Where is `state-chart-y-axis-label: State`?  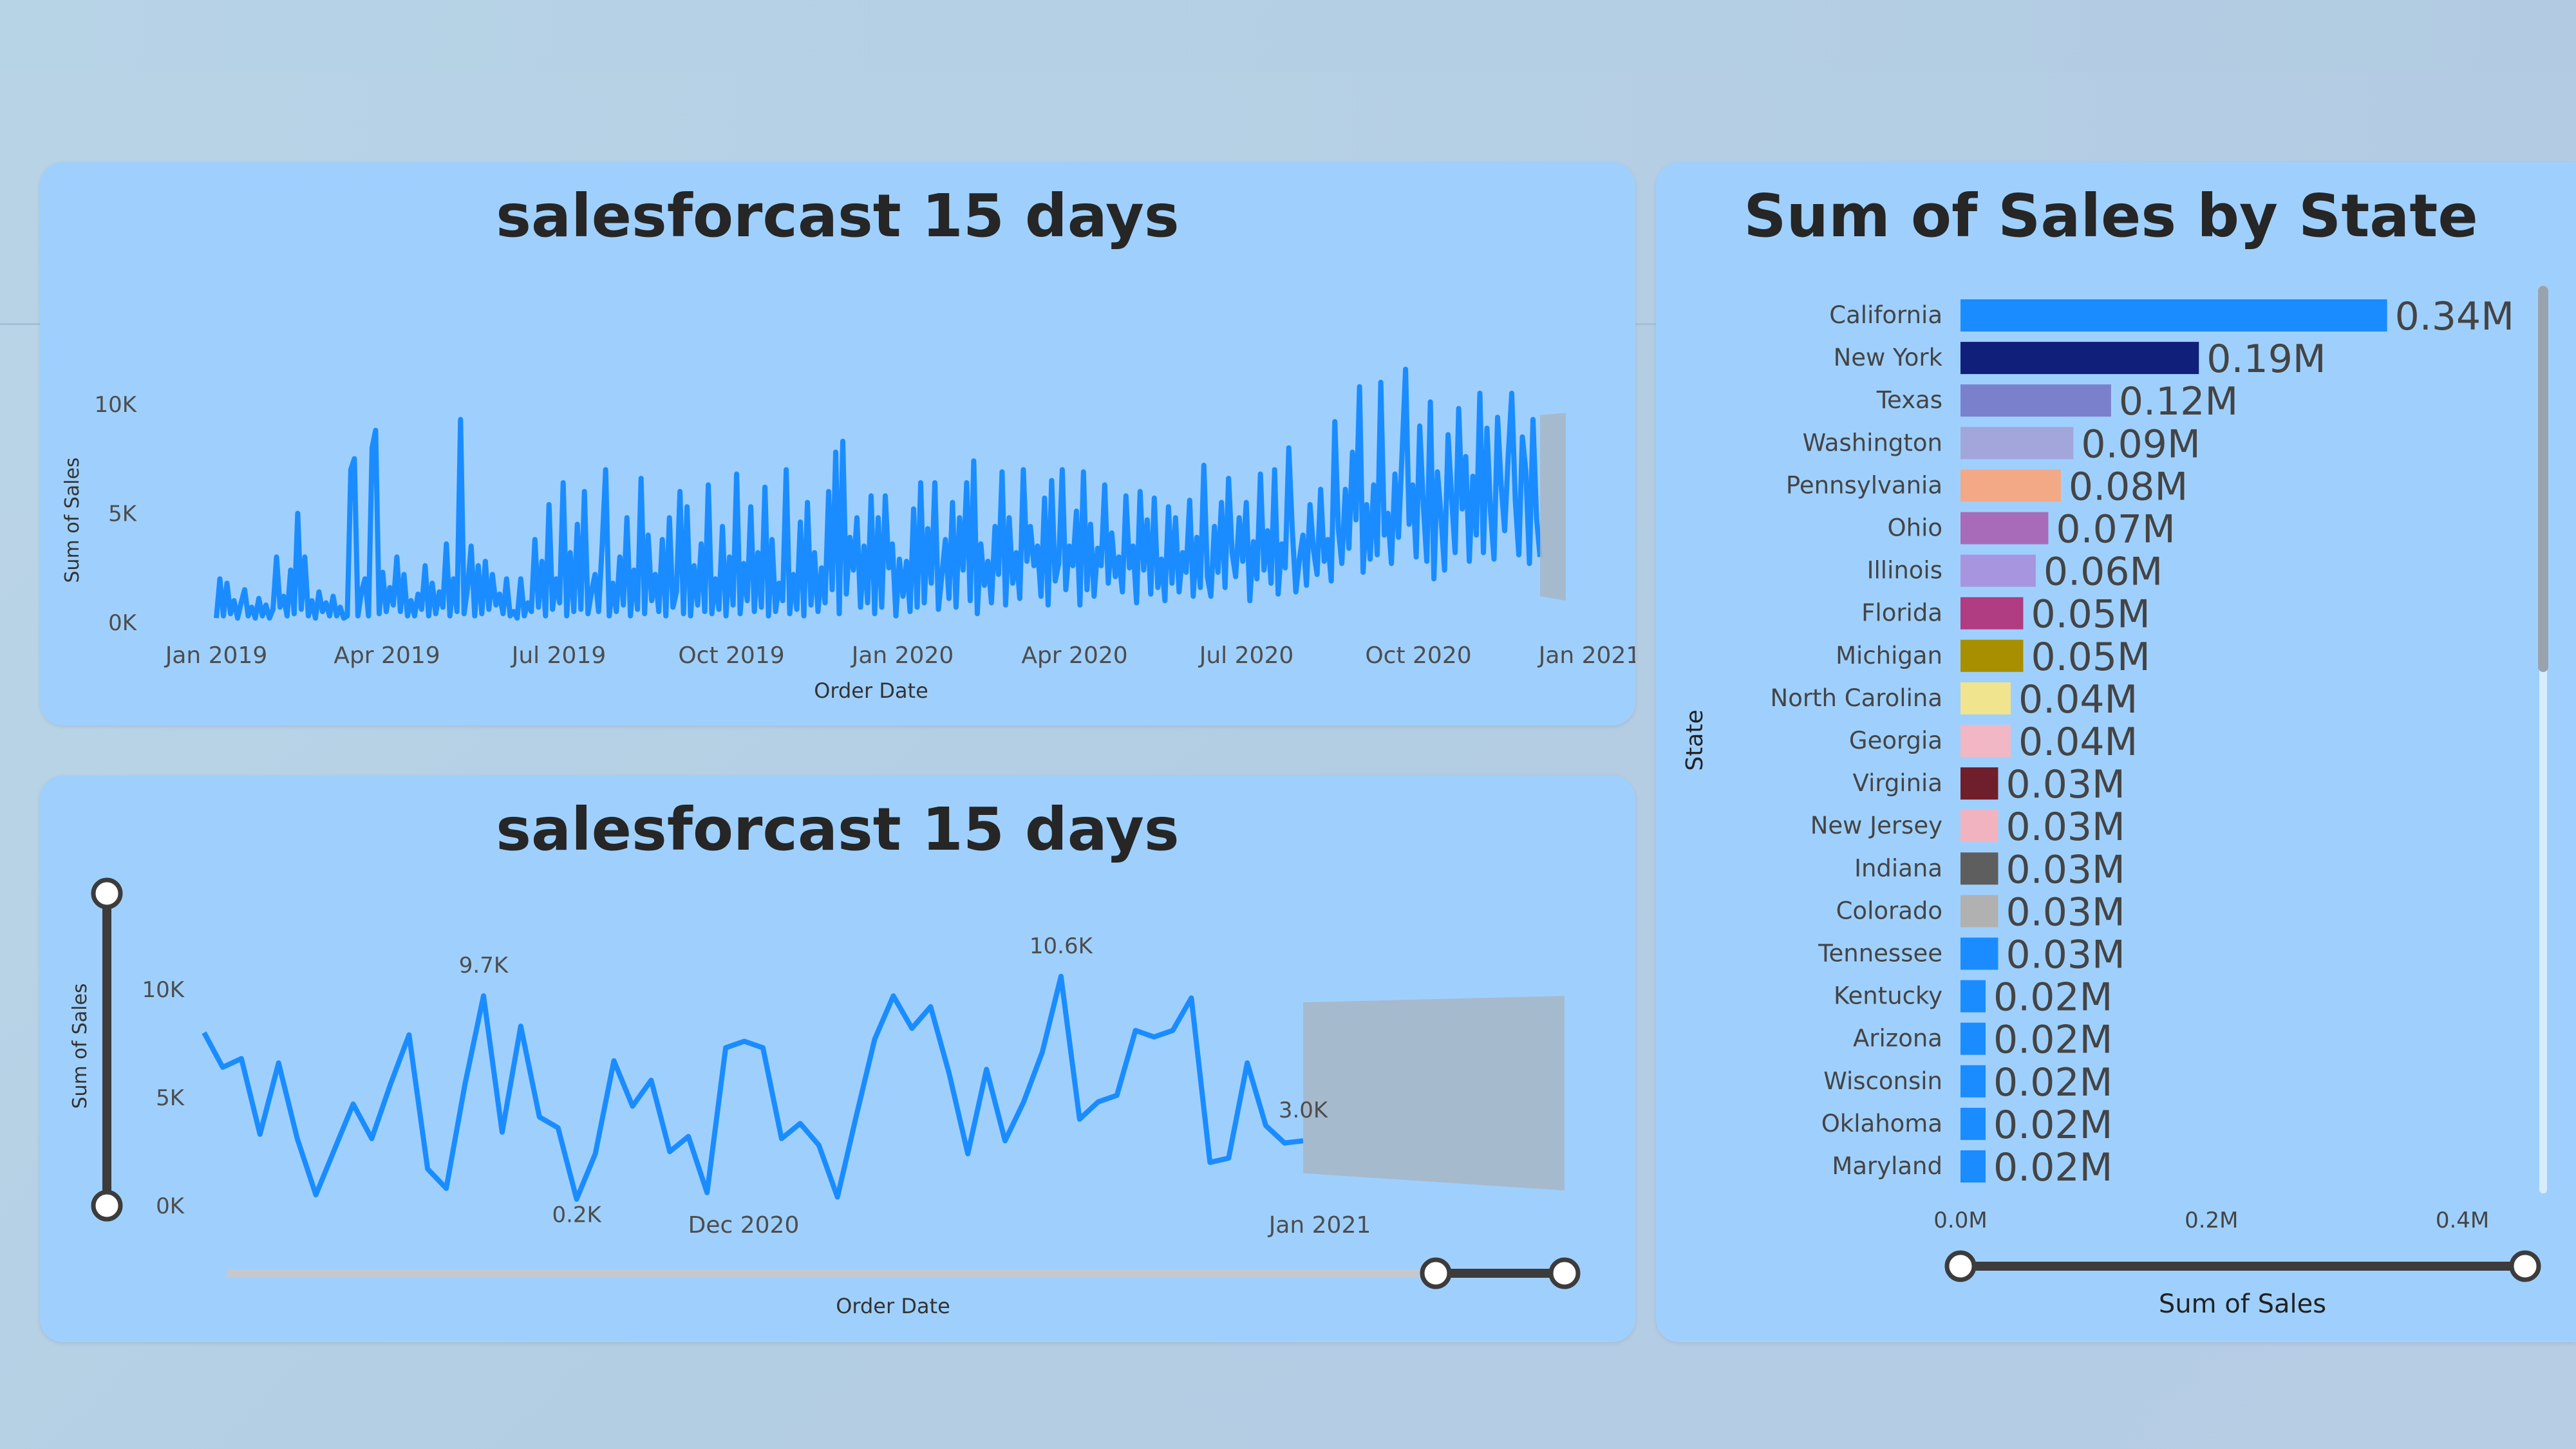
state-chart-y-axis-label: State is located at coordinates (1695, 740).